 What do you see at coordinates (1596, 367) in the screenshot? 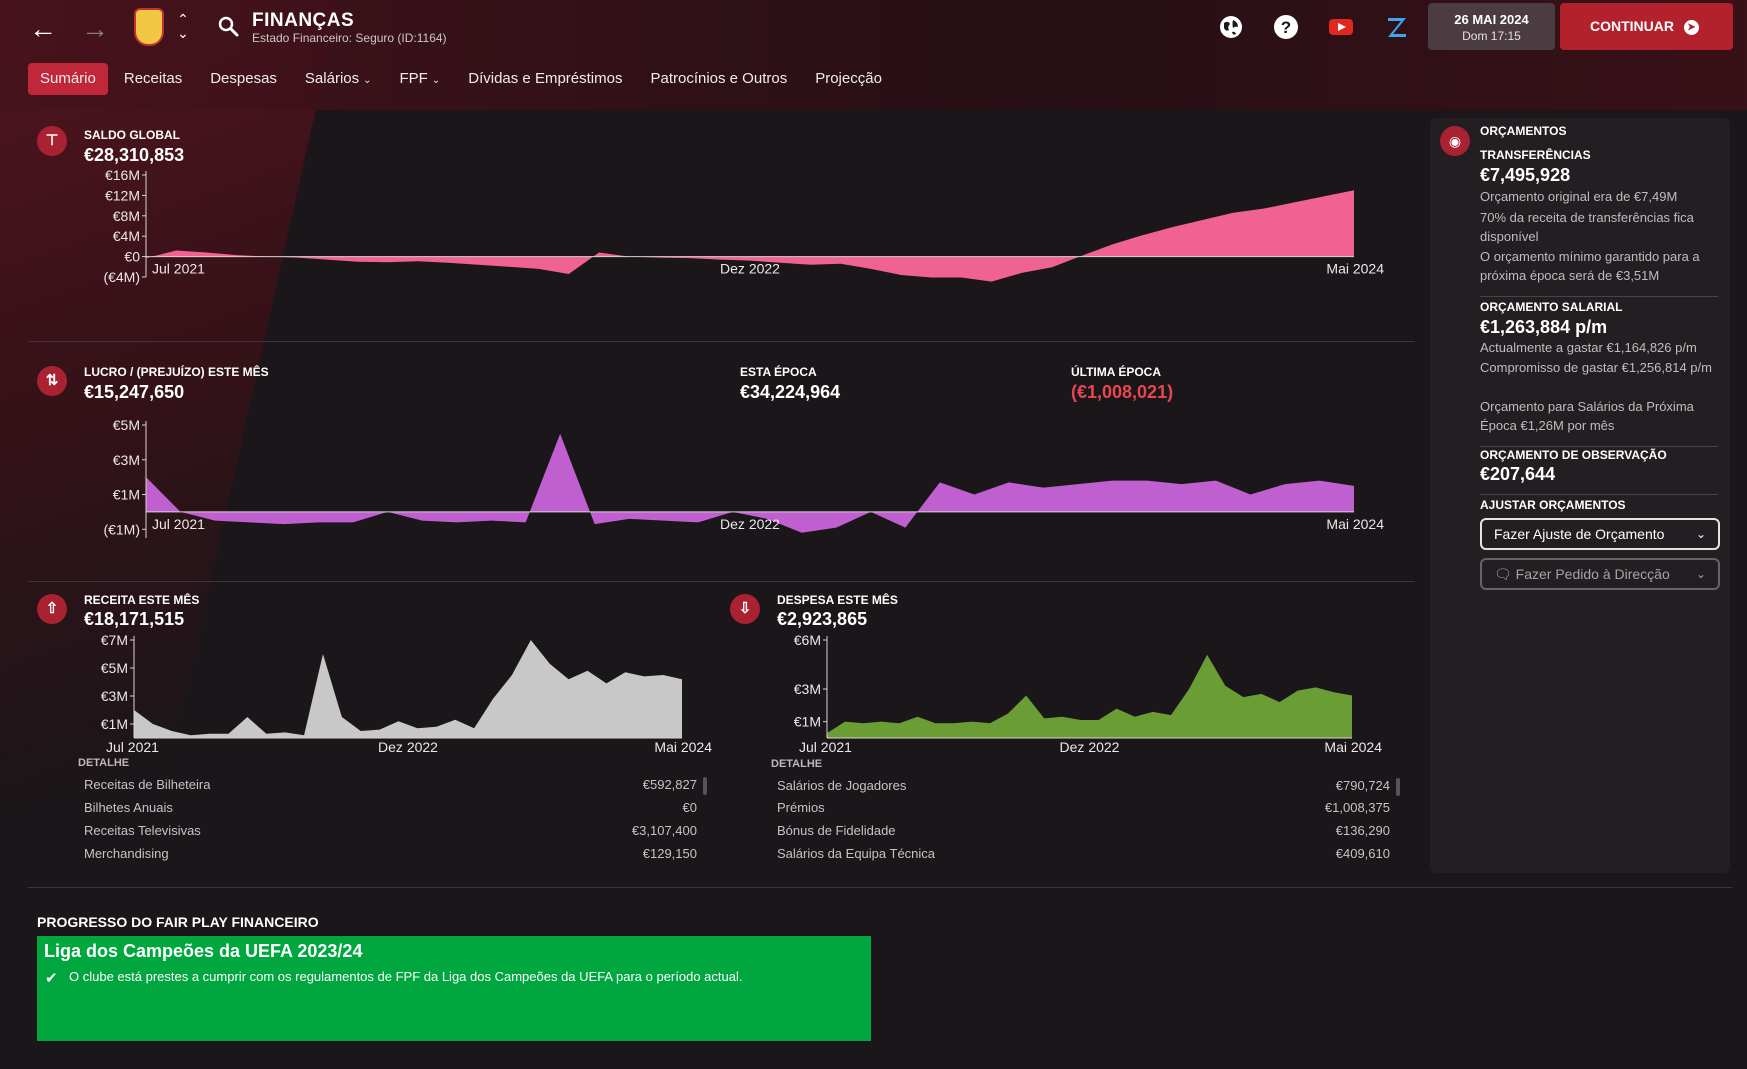
I see `wage-commitment: Compromisso de gastar €1,256,814 p/m` at bounding box center [1596, 367].